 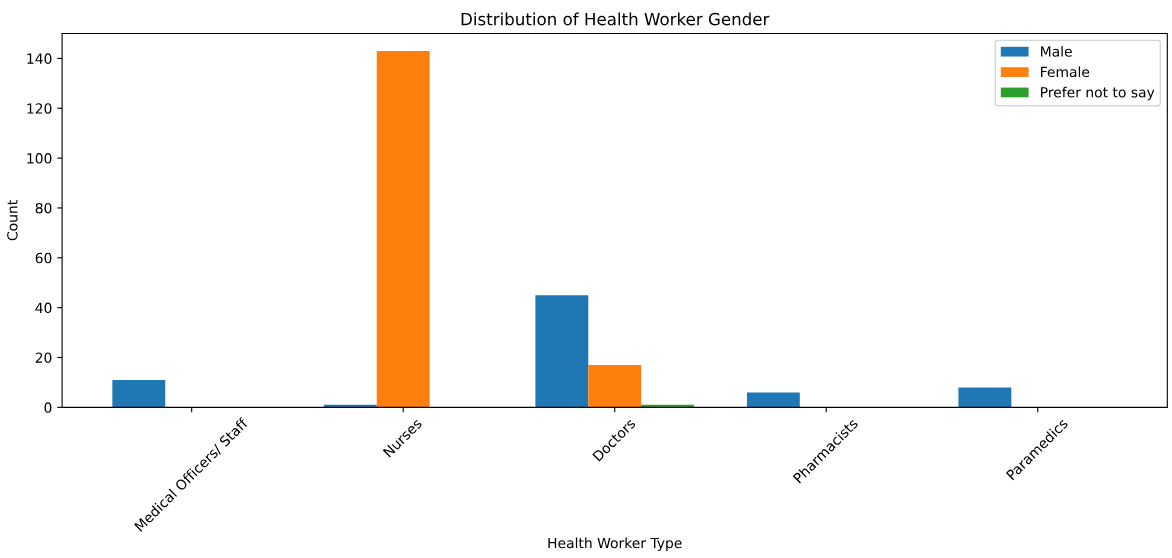 I want to click on y-tick-label: 0, so click(x=48, y=407).